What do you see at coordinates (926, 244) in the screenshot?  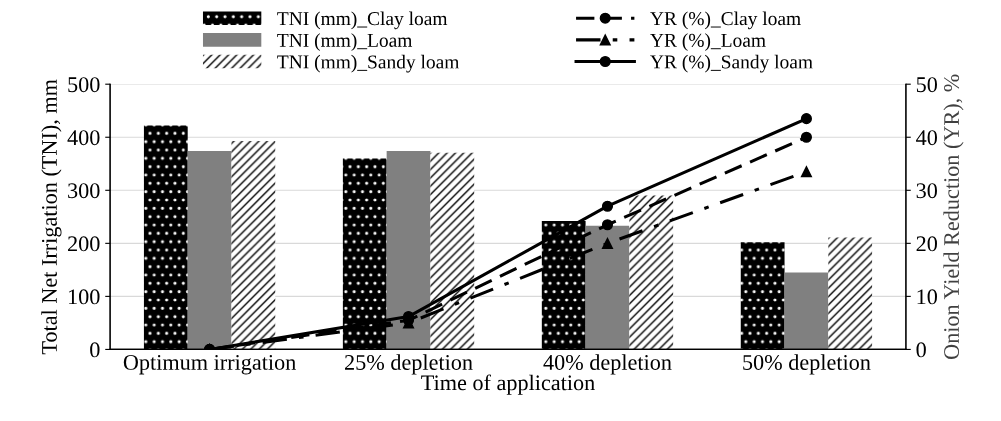 I see `y2-tick-label: 20` at bounding box center [926, 244].